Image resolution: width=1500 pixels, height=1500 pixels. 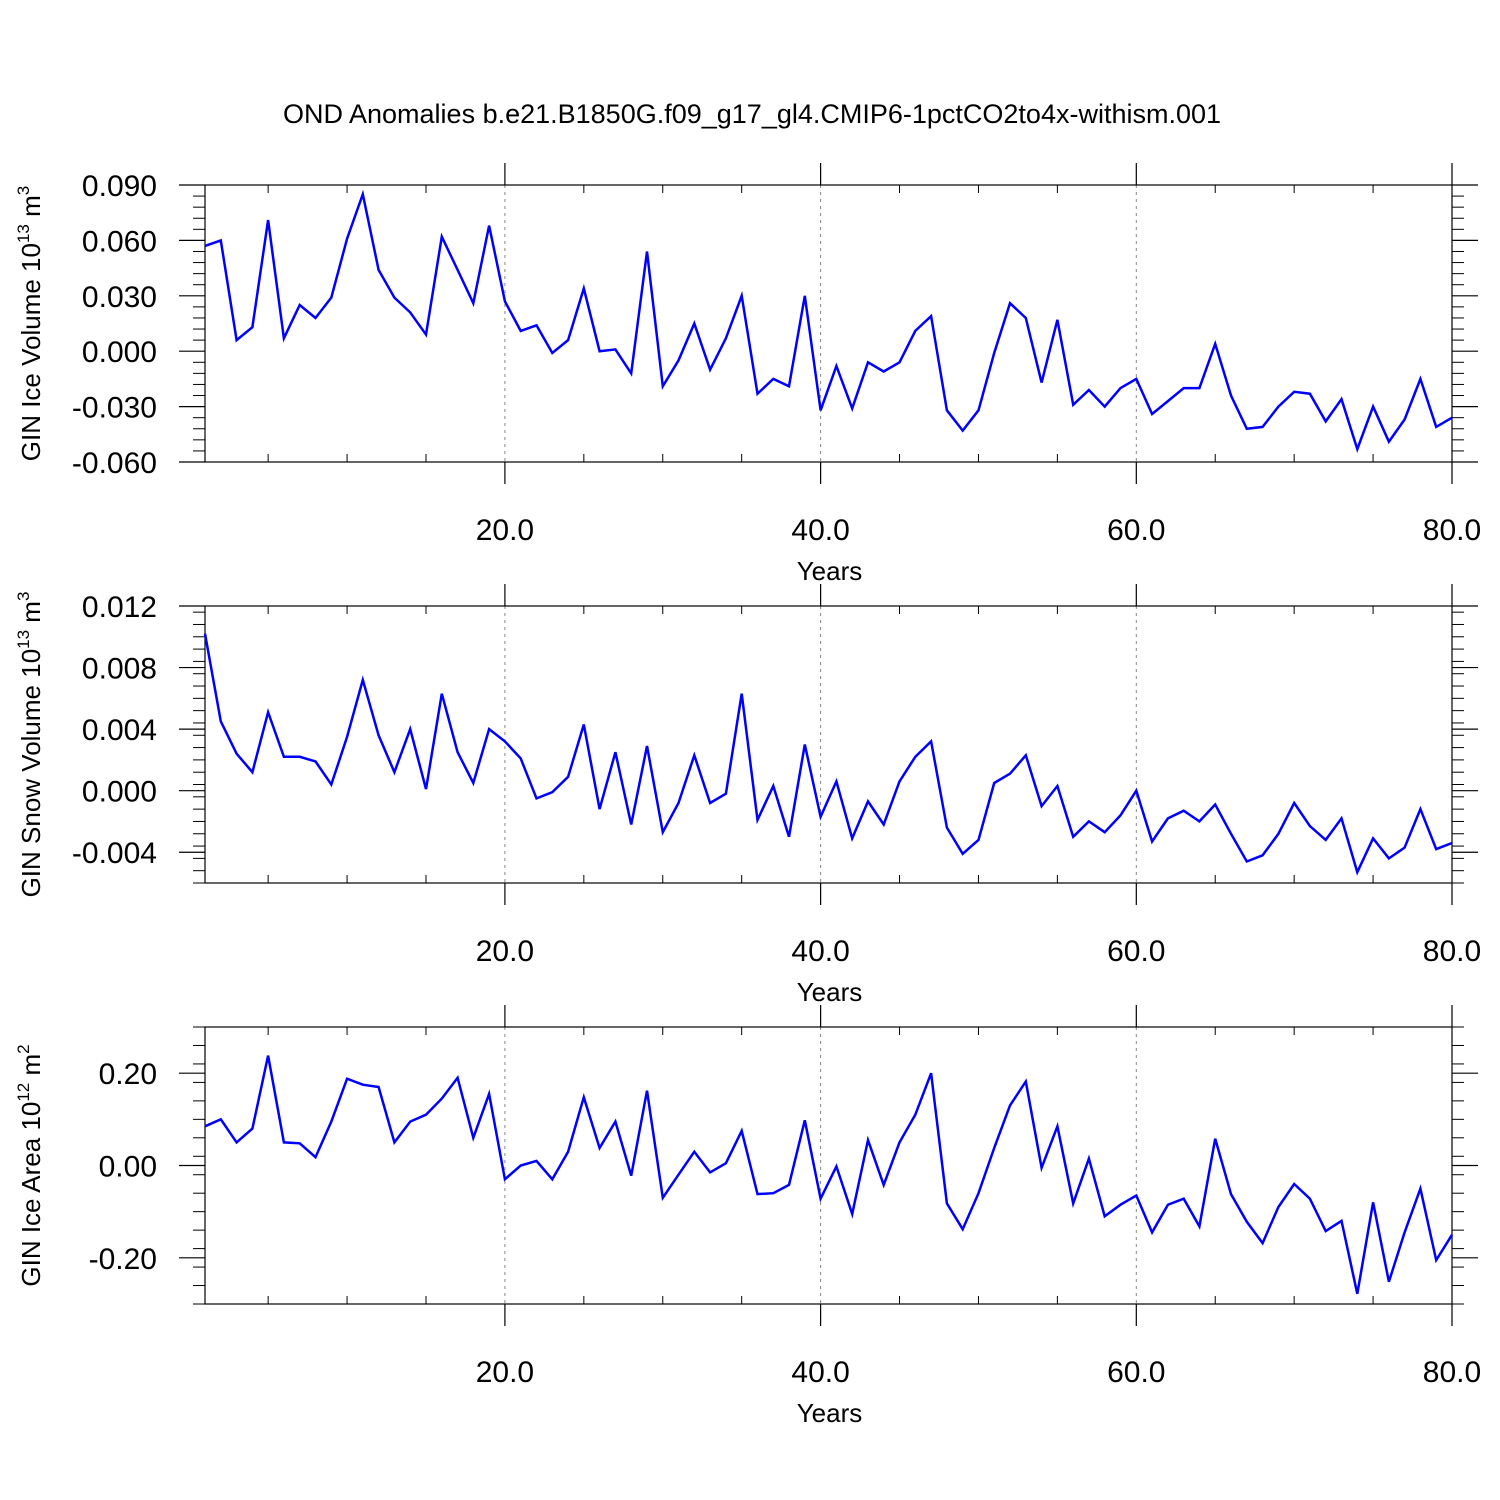 What do you see at coordinates (123, 1259) in the screenshot?
I see `y-tick-label: -0.20` at bounding box center [123, 1259].